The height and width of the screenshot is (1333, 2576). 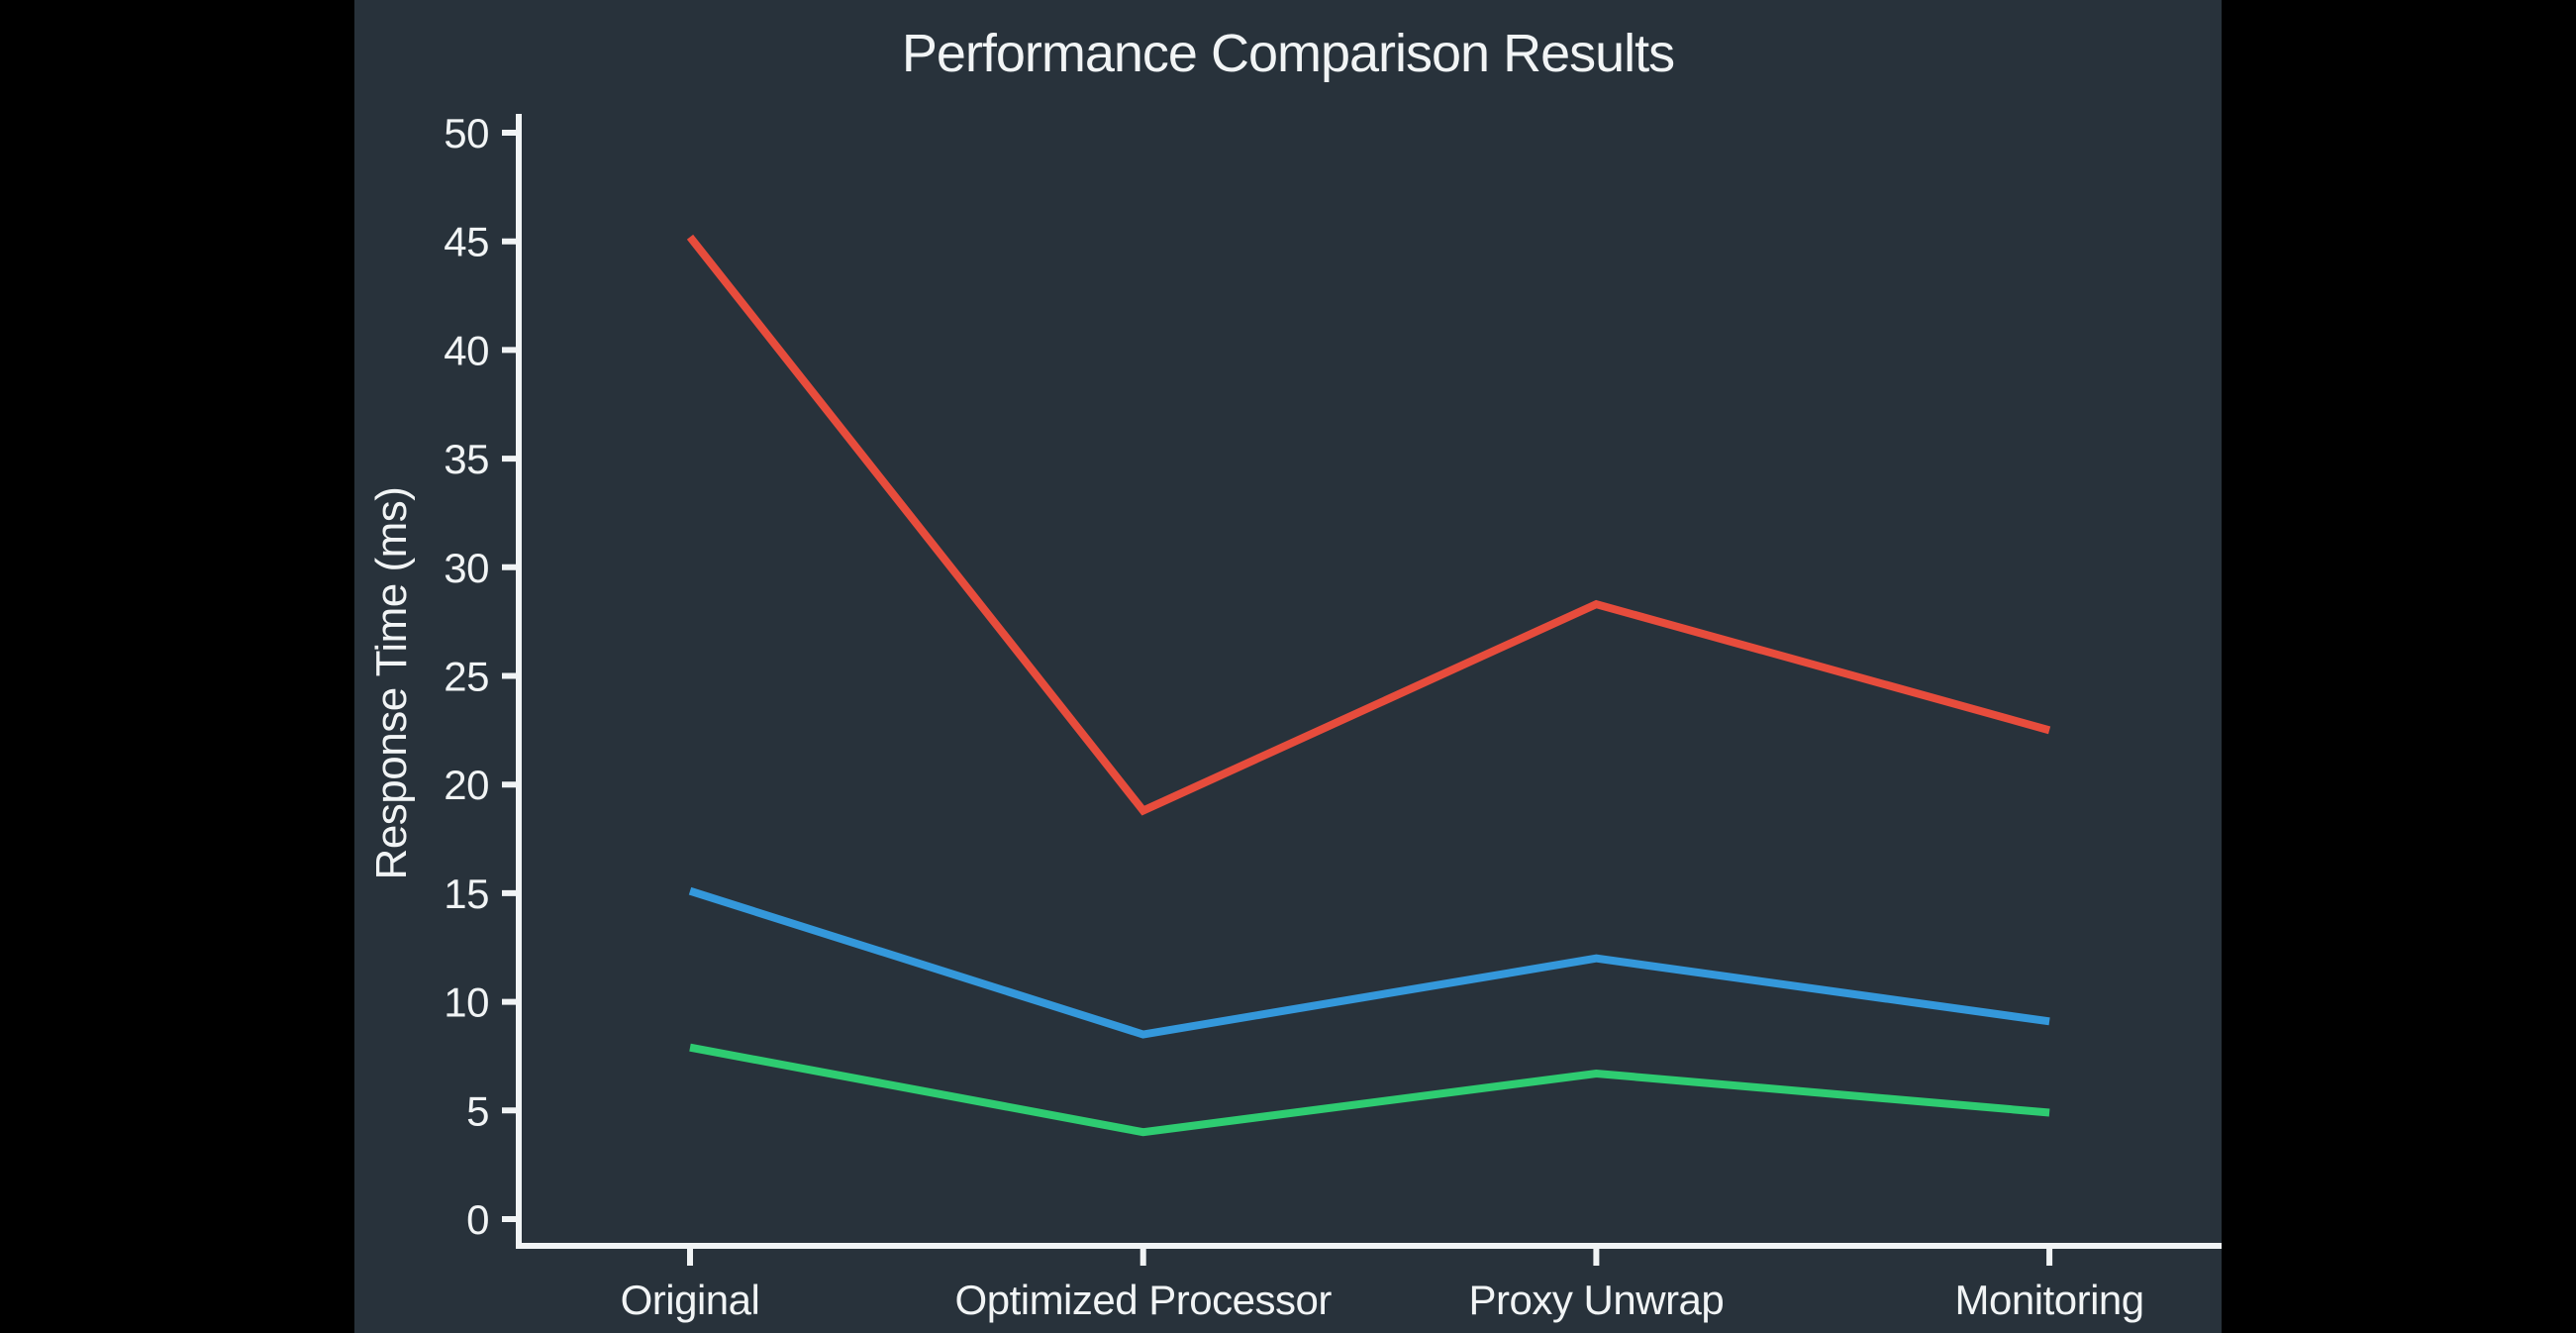 I want to click on y-tick-label: 0, so click(x=478, y=1219).